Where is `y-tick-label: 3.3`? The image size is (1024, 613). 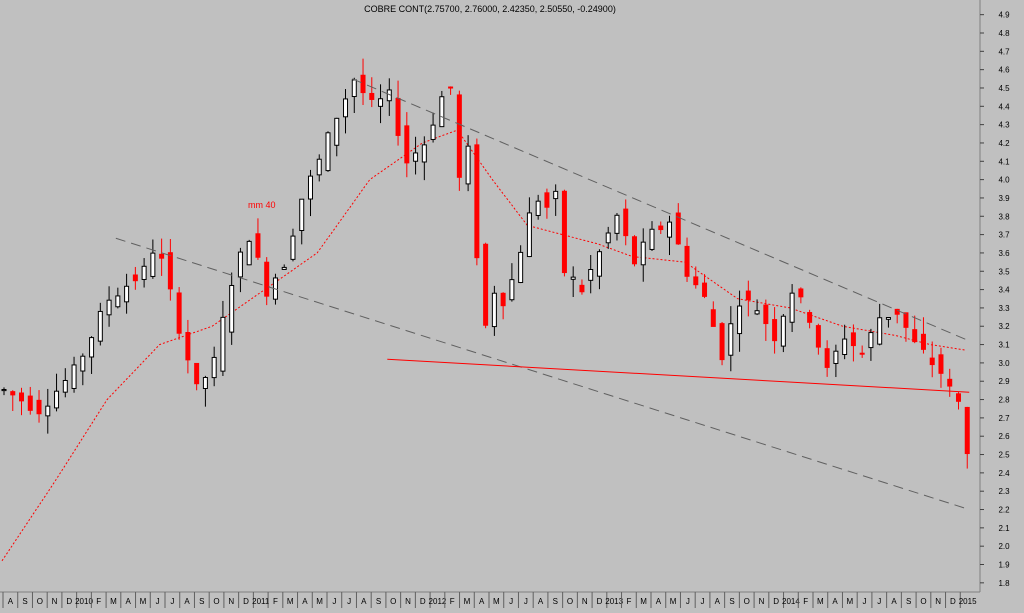 y-tick-label: 3.3 is located at coordinates (1004, 308).